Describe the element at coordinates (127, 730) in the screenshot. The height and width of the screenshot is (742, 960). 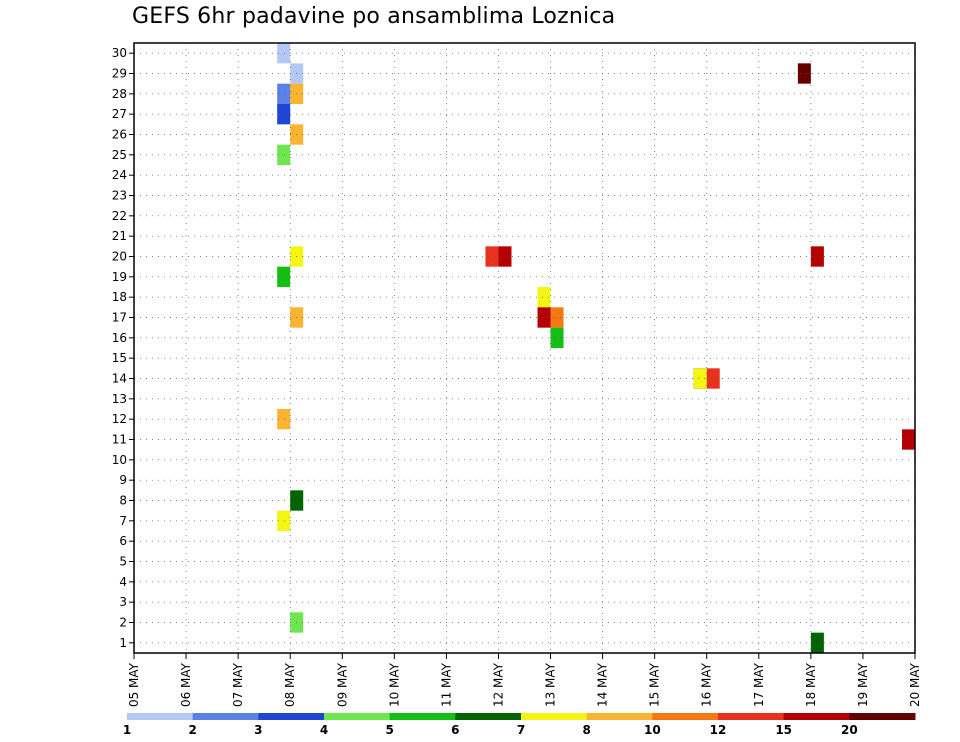
I see `colorbar-label: 1` at that location.